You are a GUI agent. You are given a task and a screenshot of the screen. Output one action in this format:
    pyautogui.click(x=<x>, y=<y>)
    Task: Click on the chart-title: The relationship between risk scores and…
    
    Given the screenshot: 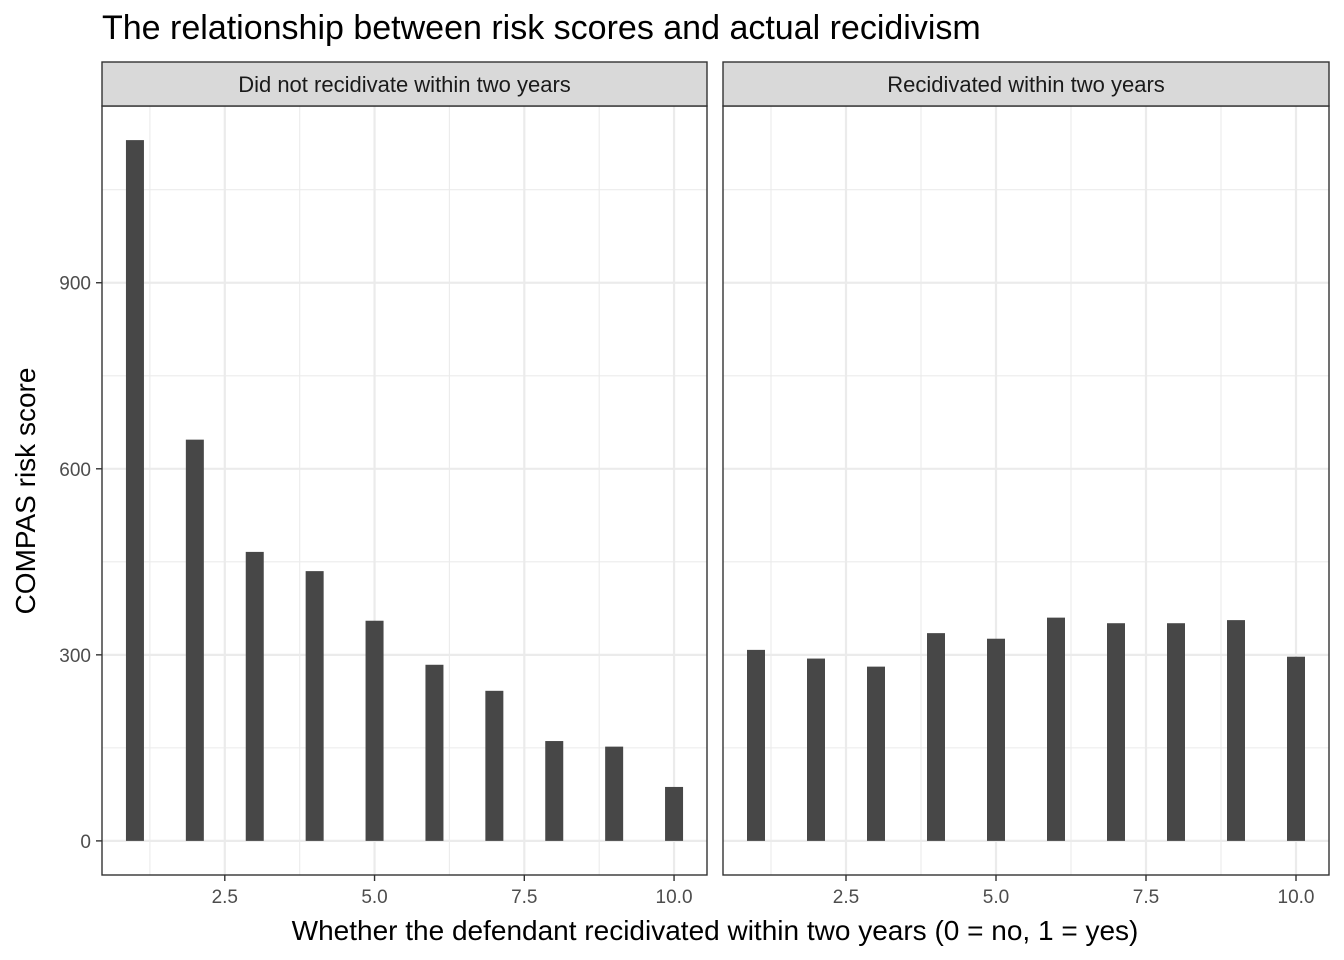 What is the action you would take?
    pyautogui.click(x=541, y=28)
    